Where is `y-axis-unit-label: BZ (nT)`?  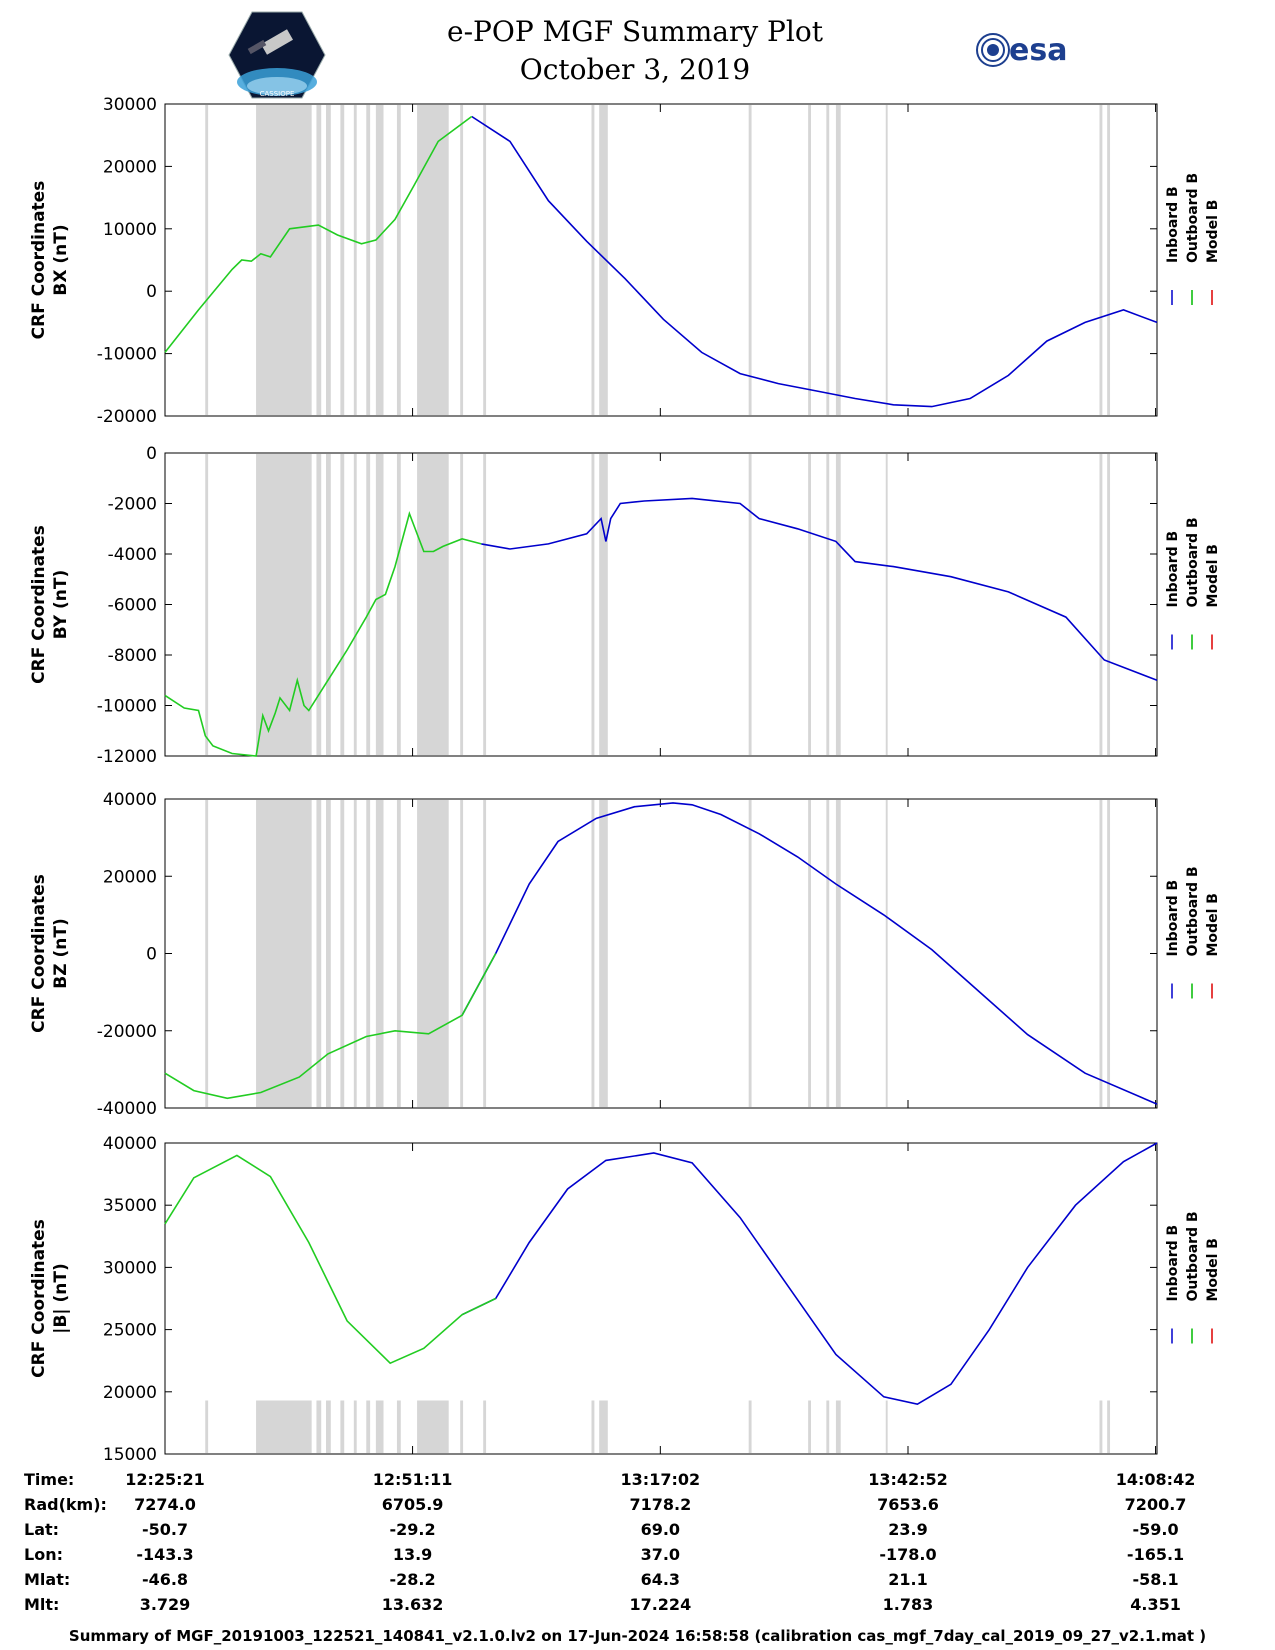 y-axis-unit-label: BZ (nT) is located at coordinates (61, 953).